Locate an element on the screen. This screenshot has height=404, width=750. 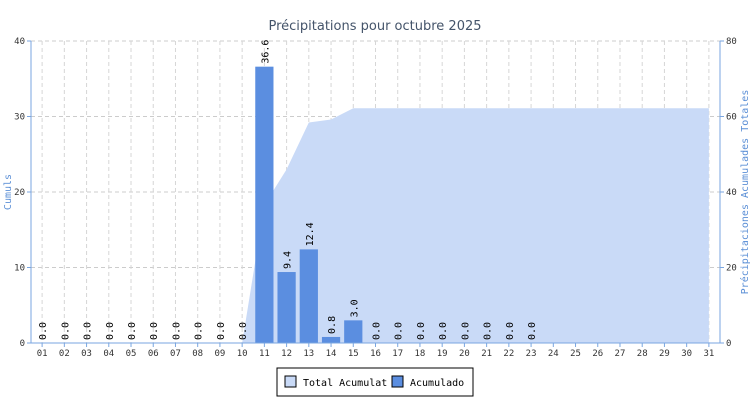
x-tick-label: 28 is located at coordinates (642, 354).